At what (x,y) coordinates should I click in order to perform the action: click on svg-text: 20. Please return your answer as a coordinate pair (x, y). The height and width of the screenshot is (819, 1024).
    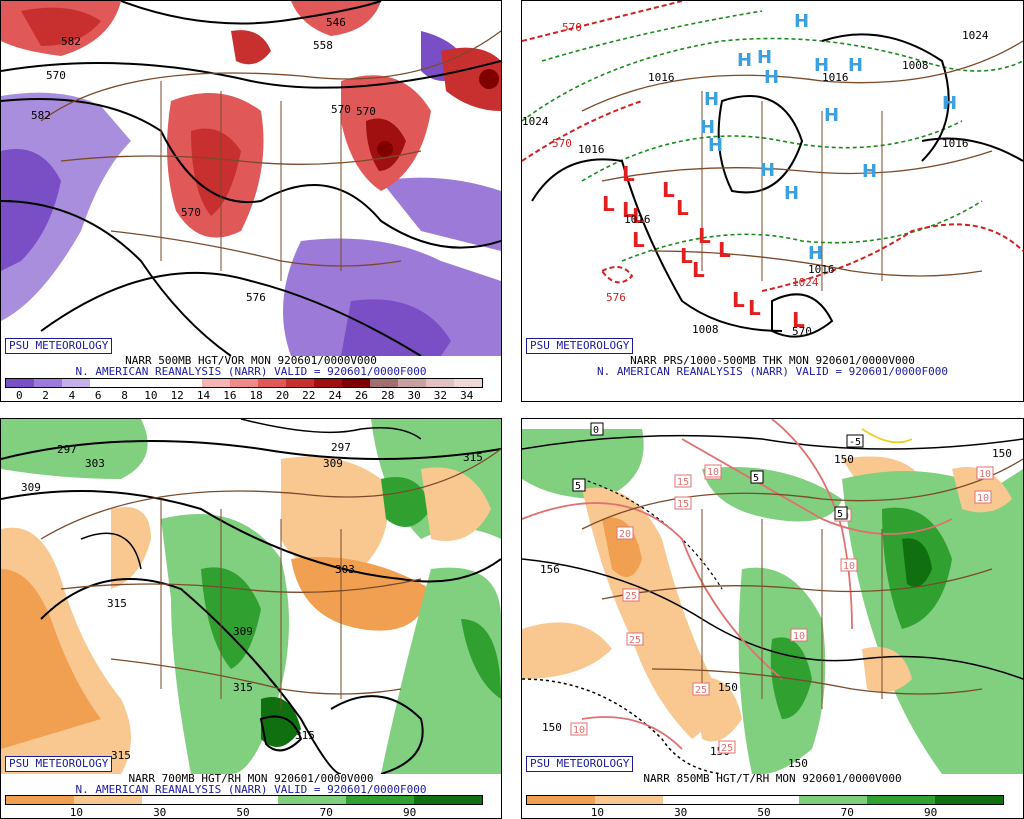
    Looking at the image, I should click on (625, 534).